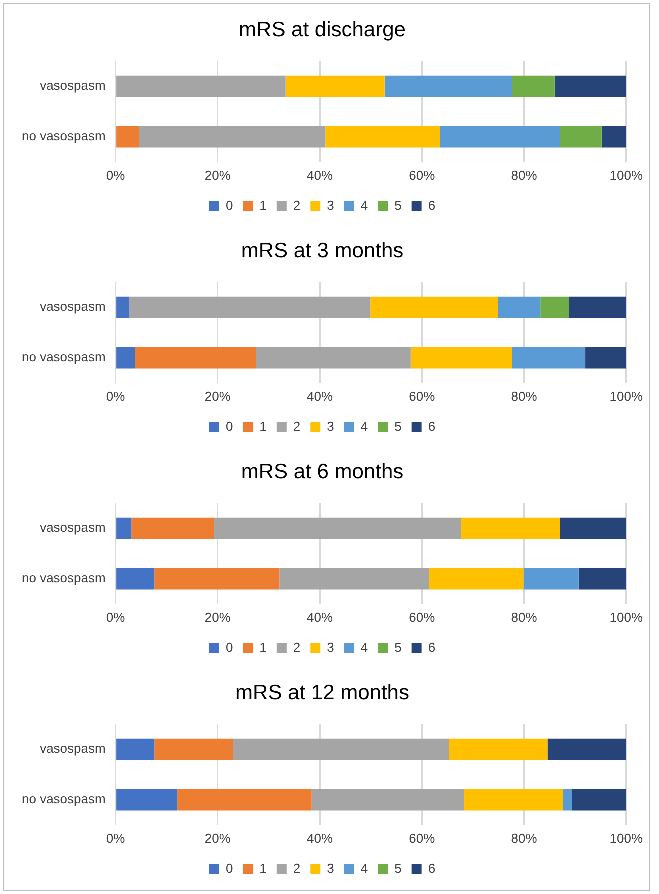 The height and width of the screenshot is (894, 659). What do you see at coordinates (322, 250) in the screenshot?
I see `chart-title: mRS at 3 months` at bounding box center [322, 250].